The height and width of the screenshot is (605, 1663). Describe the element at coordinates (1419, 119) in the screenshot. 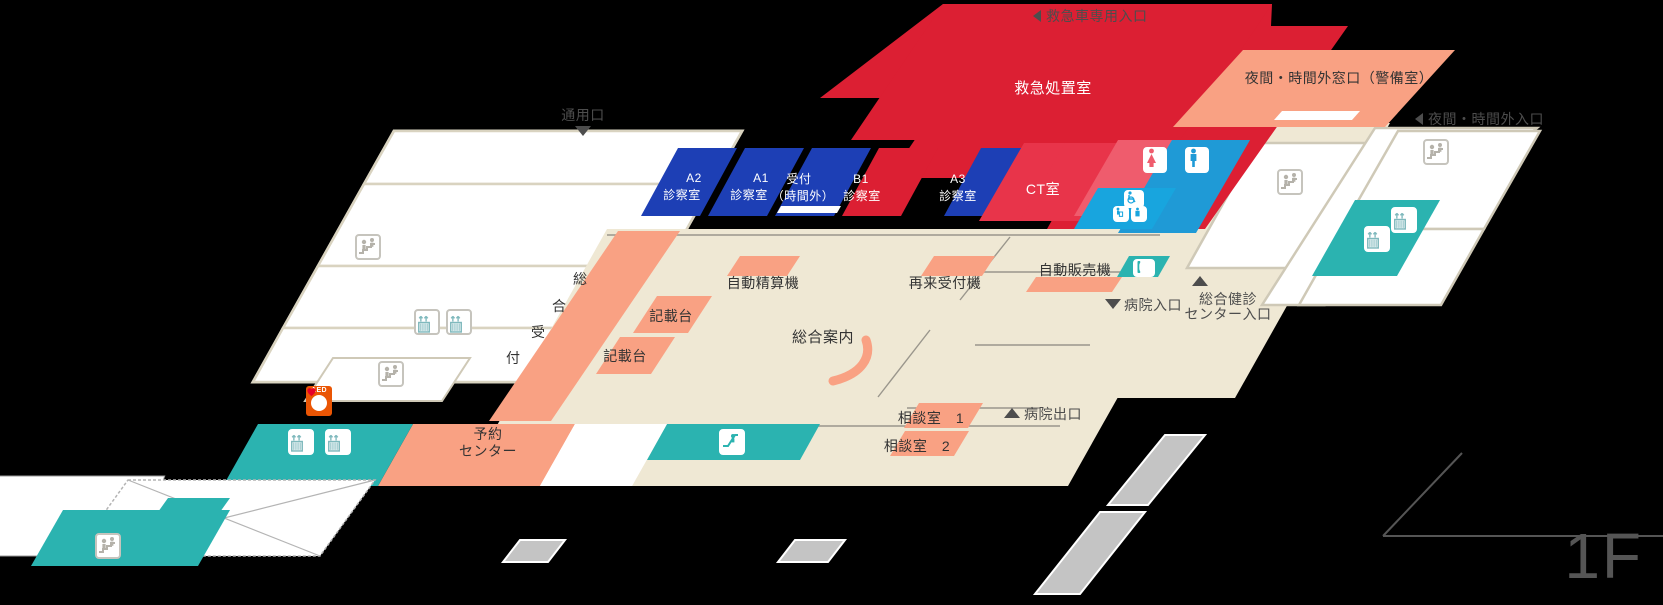

I see `night-entrance-arrow-icon` at that location.